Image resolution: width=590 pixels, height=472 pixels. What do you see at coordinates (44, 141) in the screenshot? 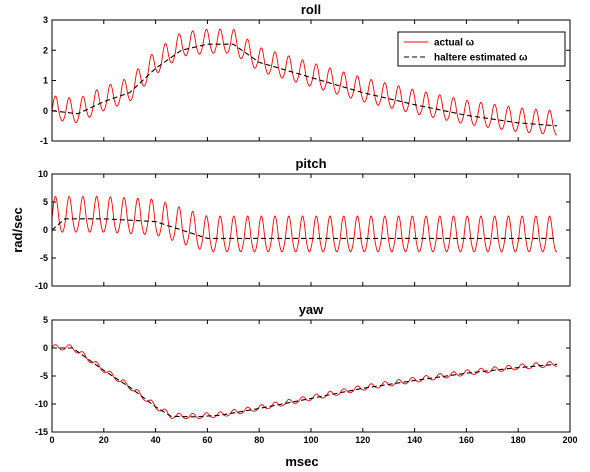
I see `y-tick-label: -1` at bounding box center [44, 141].